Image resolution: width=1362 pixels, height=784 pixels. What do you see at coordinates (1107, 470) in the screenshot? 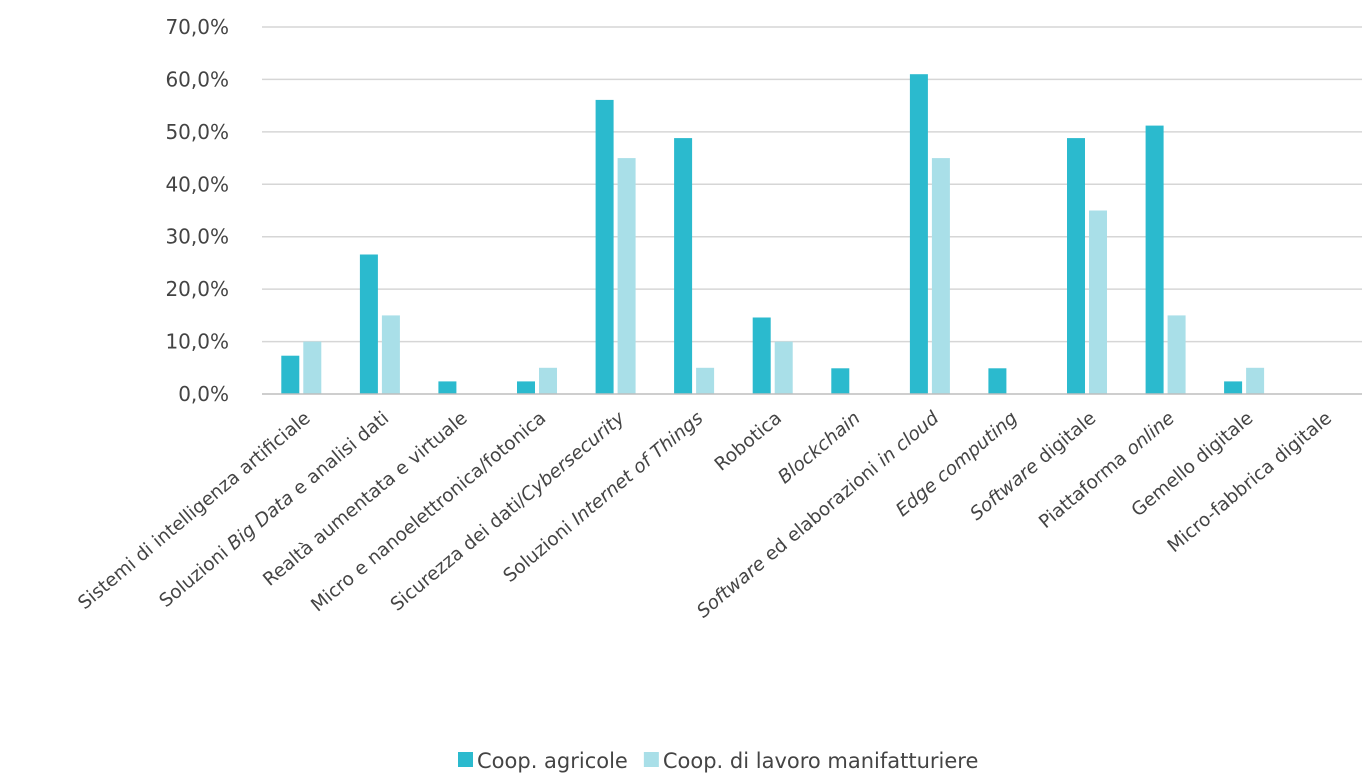
I see `category-label: Piattaforma online` at bounding box center [1107, 470].